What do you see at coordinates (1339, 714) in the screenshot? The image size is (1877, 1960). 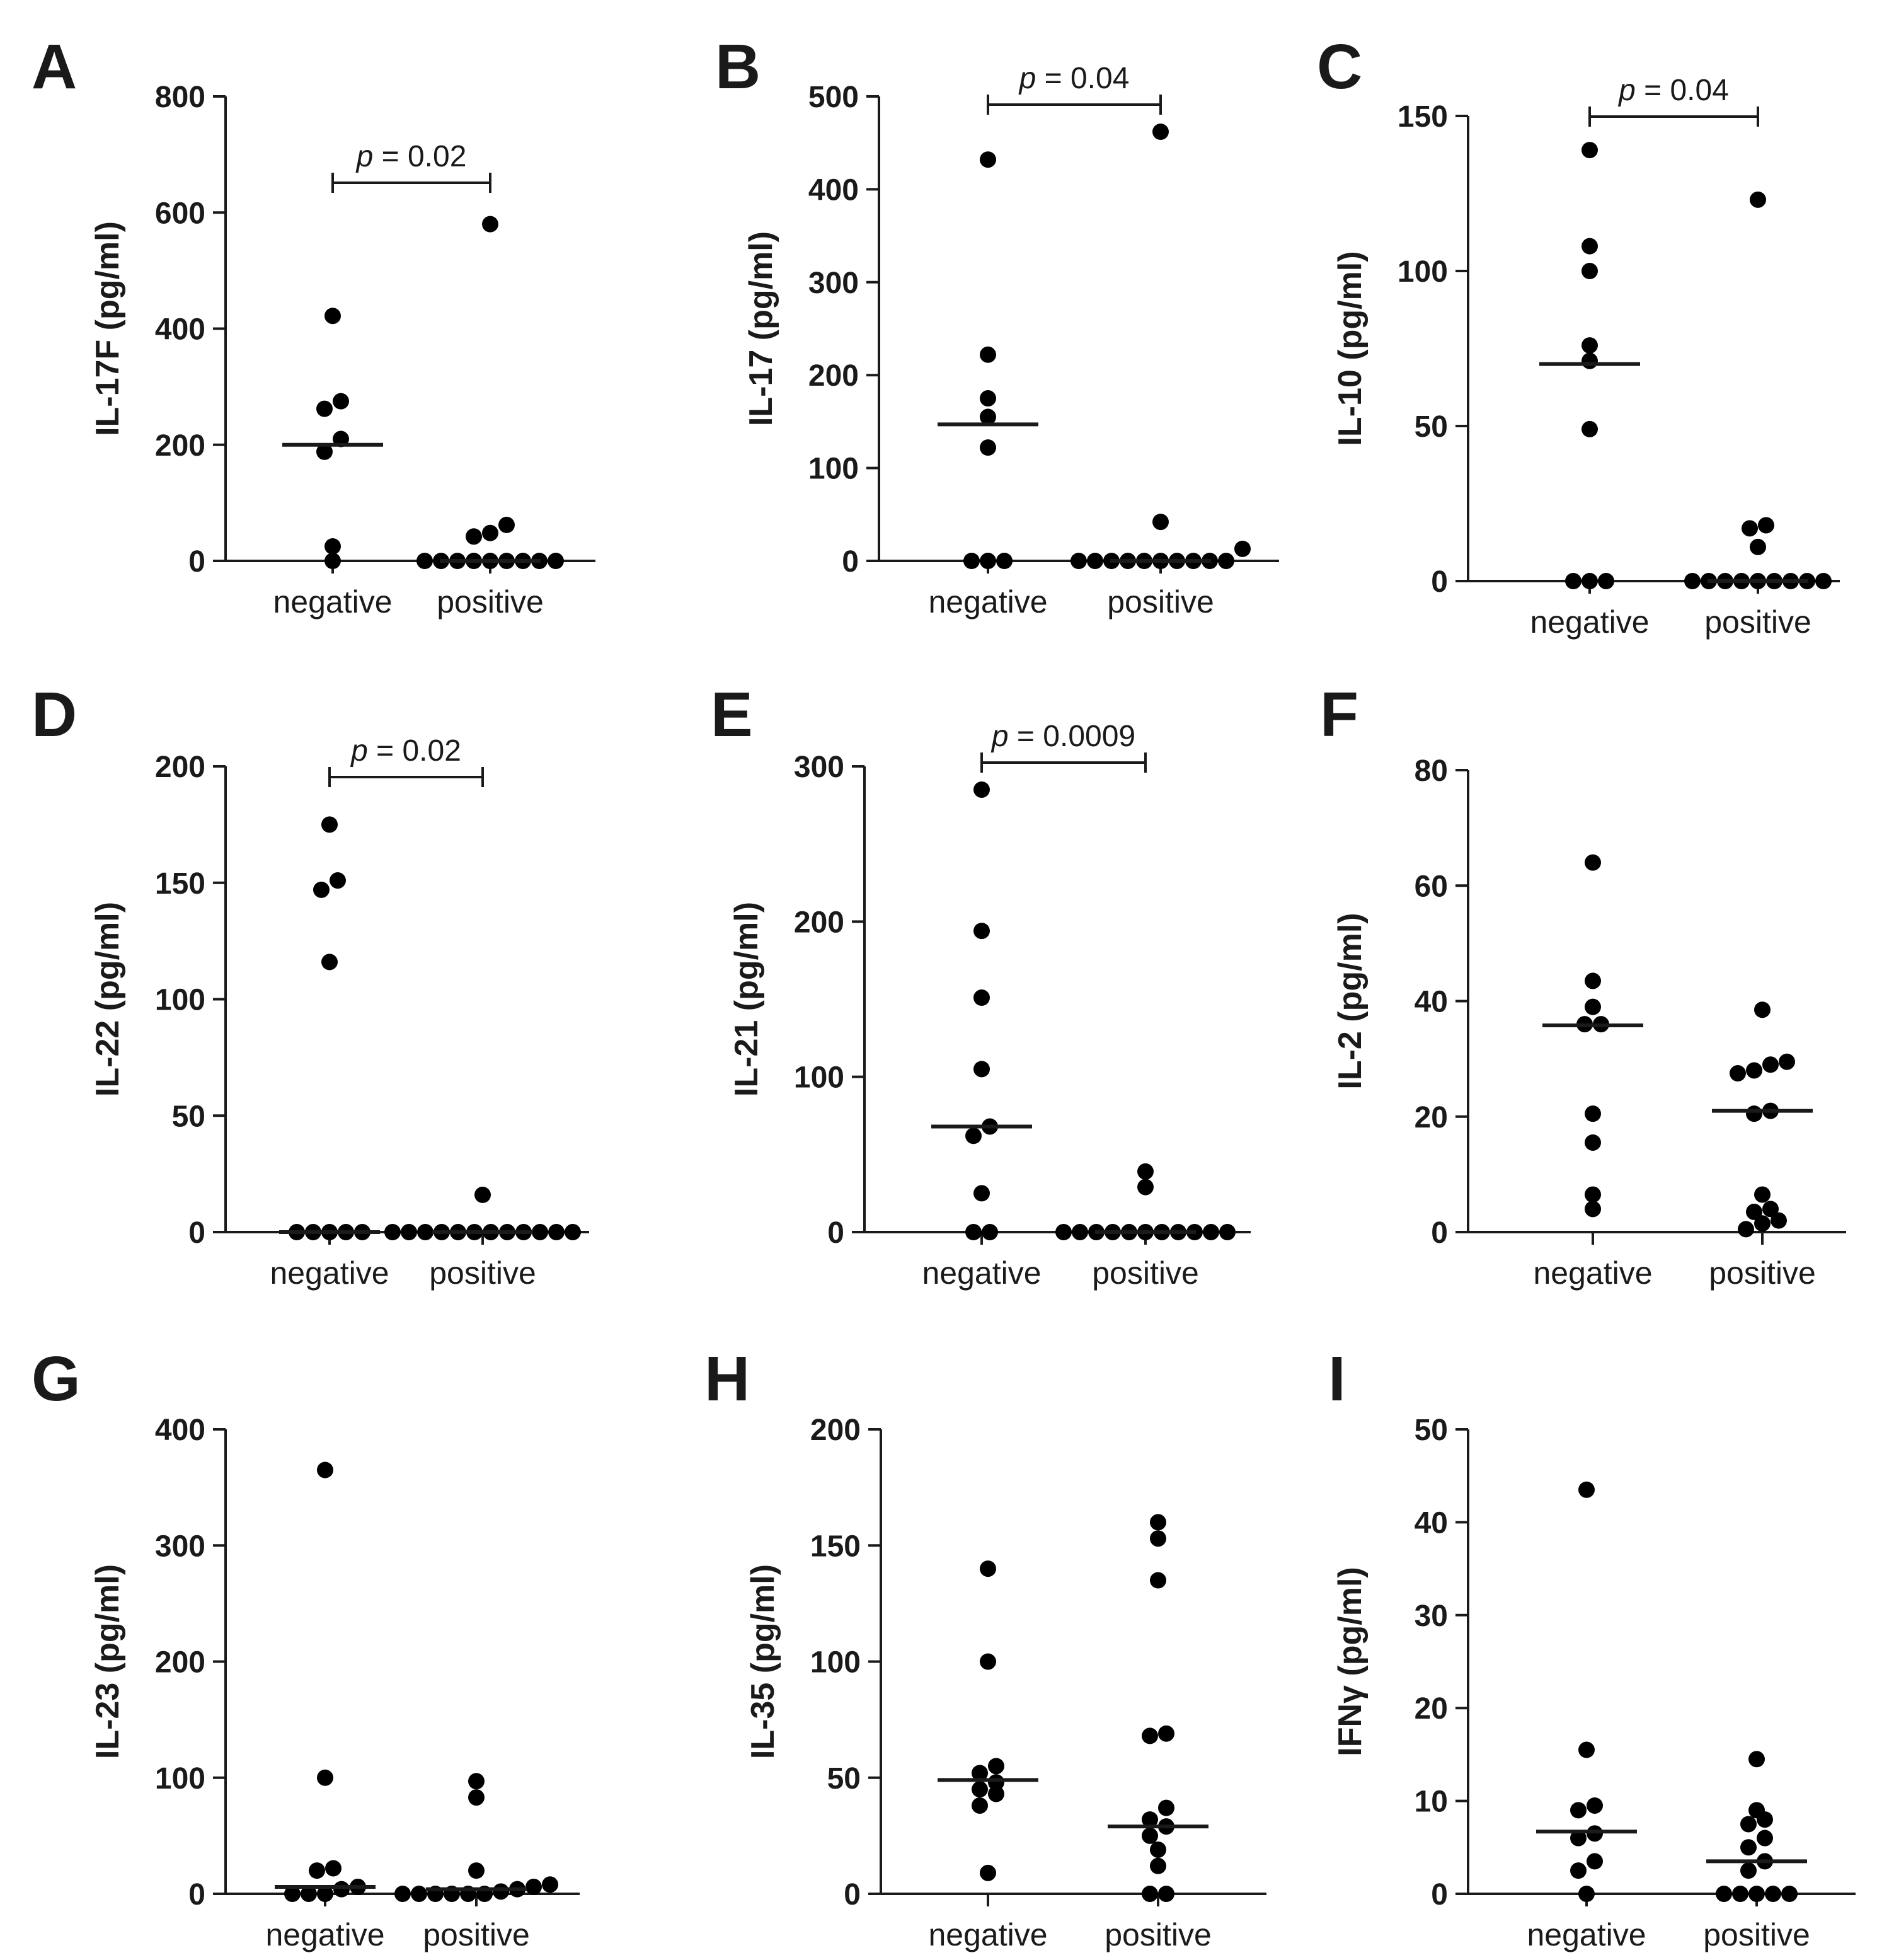 I see `panel-letter: F` at bounding box center [1339, 714].